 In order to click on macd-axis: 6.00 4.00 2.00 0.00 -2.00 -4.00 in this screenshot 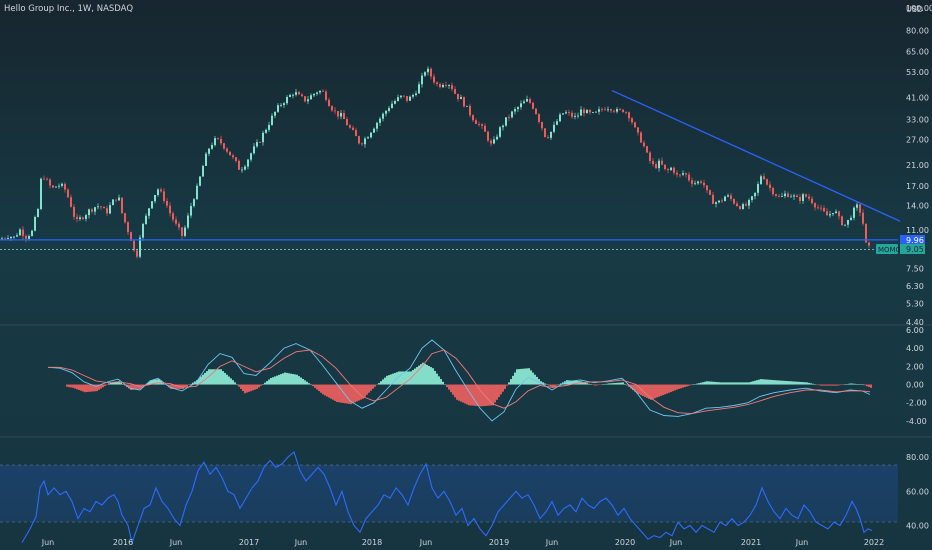, I will do `click(916, 376)`.